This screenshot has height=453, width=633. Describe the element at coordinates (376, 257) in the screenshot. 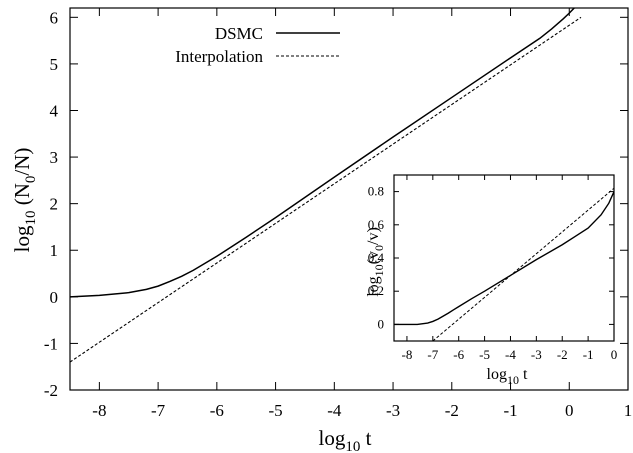

I see `y-tick-label: 0.4` at that location.